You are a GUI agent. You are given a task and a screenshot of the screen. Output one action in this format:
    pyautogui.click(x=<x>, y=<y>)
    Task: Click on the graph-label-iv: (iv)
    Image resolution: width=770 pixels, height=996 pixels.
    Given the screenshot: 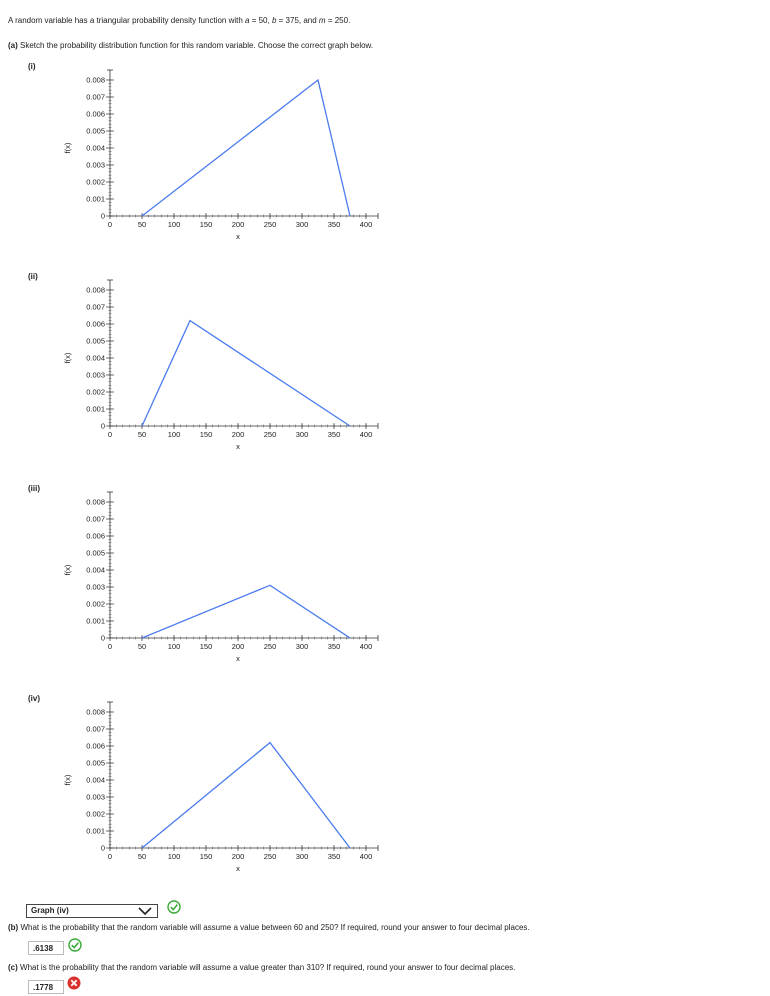 What is the action you would take?
    pyautogui.click(x=34, y=698)
    